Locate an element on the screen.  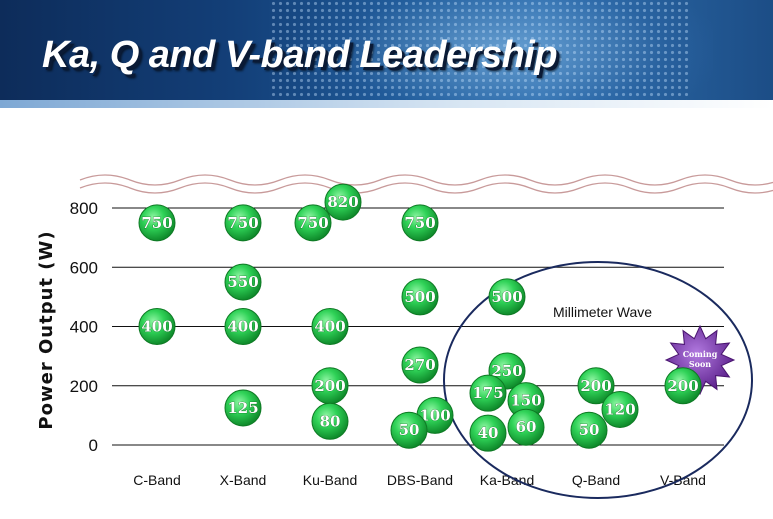
coming-soon-star: Coming Soon is located at coordinates (700, 360).